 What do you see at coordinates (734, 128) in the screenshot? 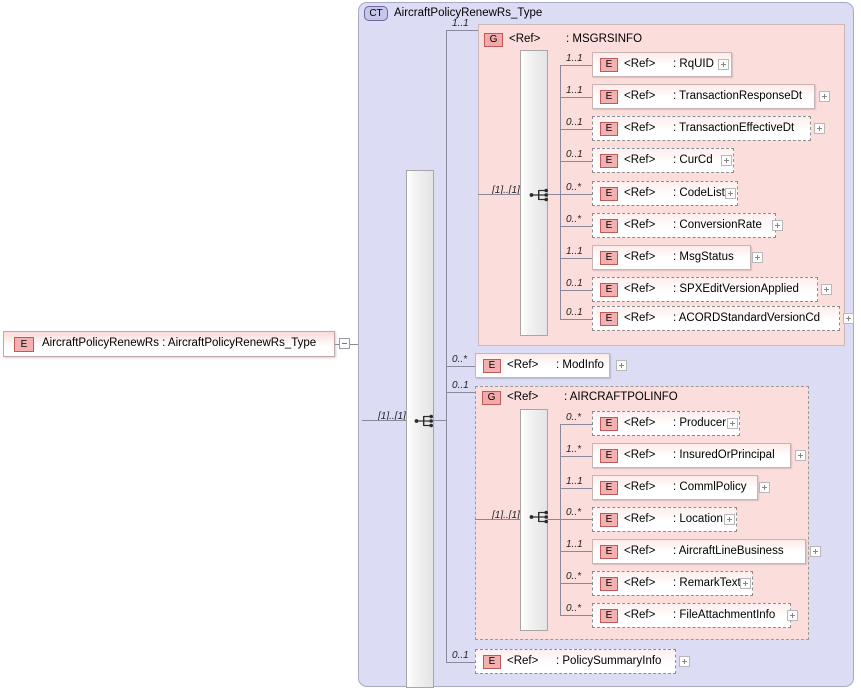
I see `element-name-label: : TransactionEffectiveDt` at bounding box center [734, 128].